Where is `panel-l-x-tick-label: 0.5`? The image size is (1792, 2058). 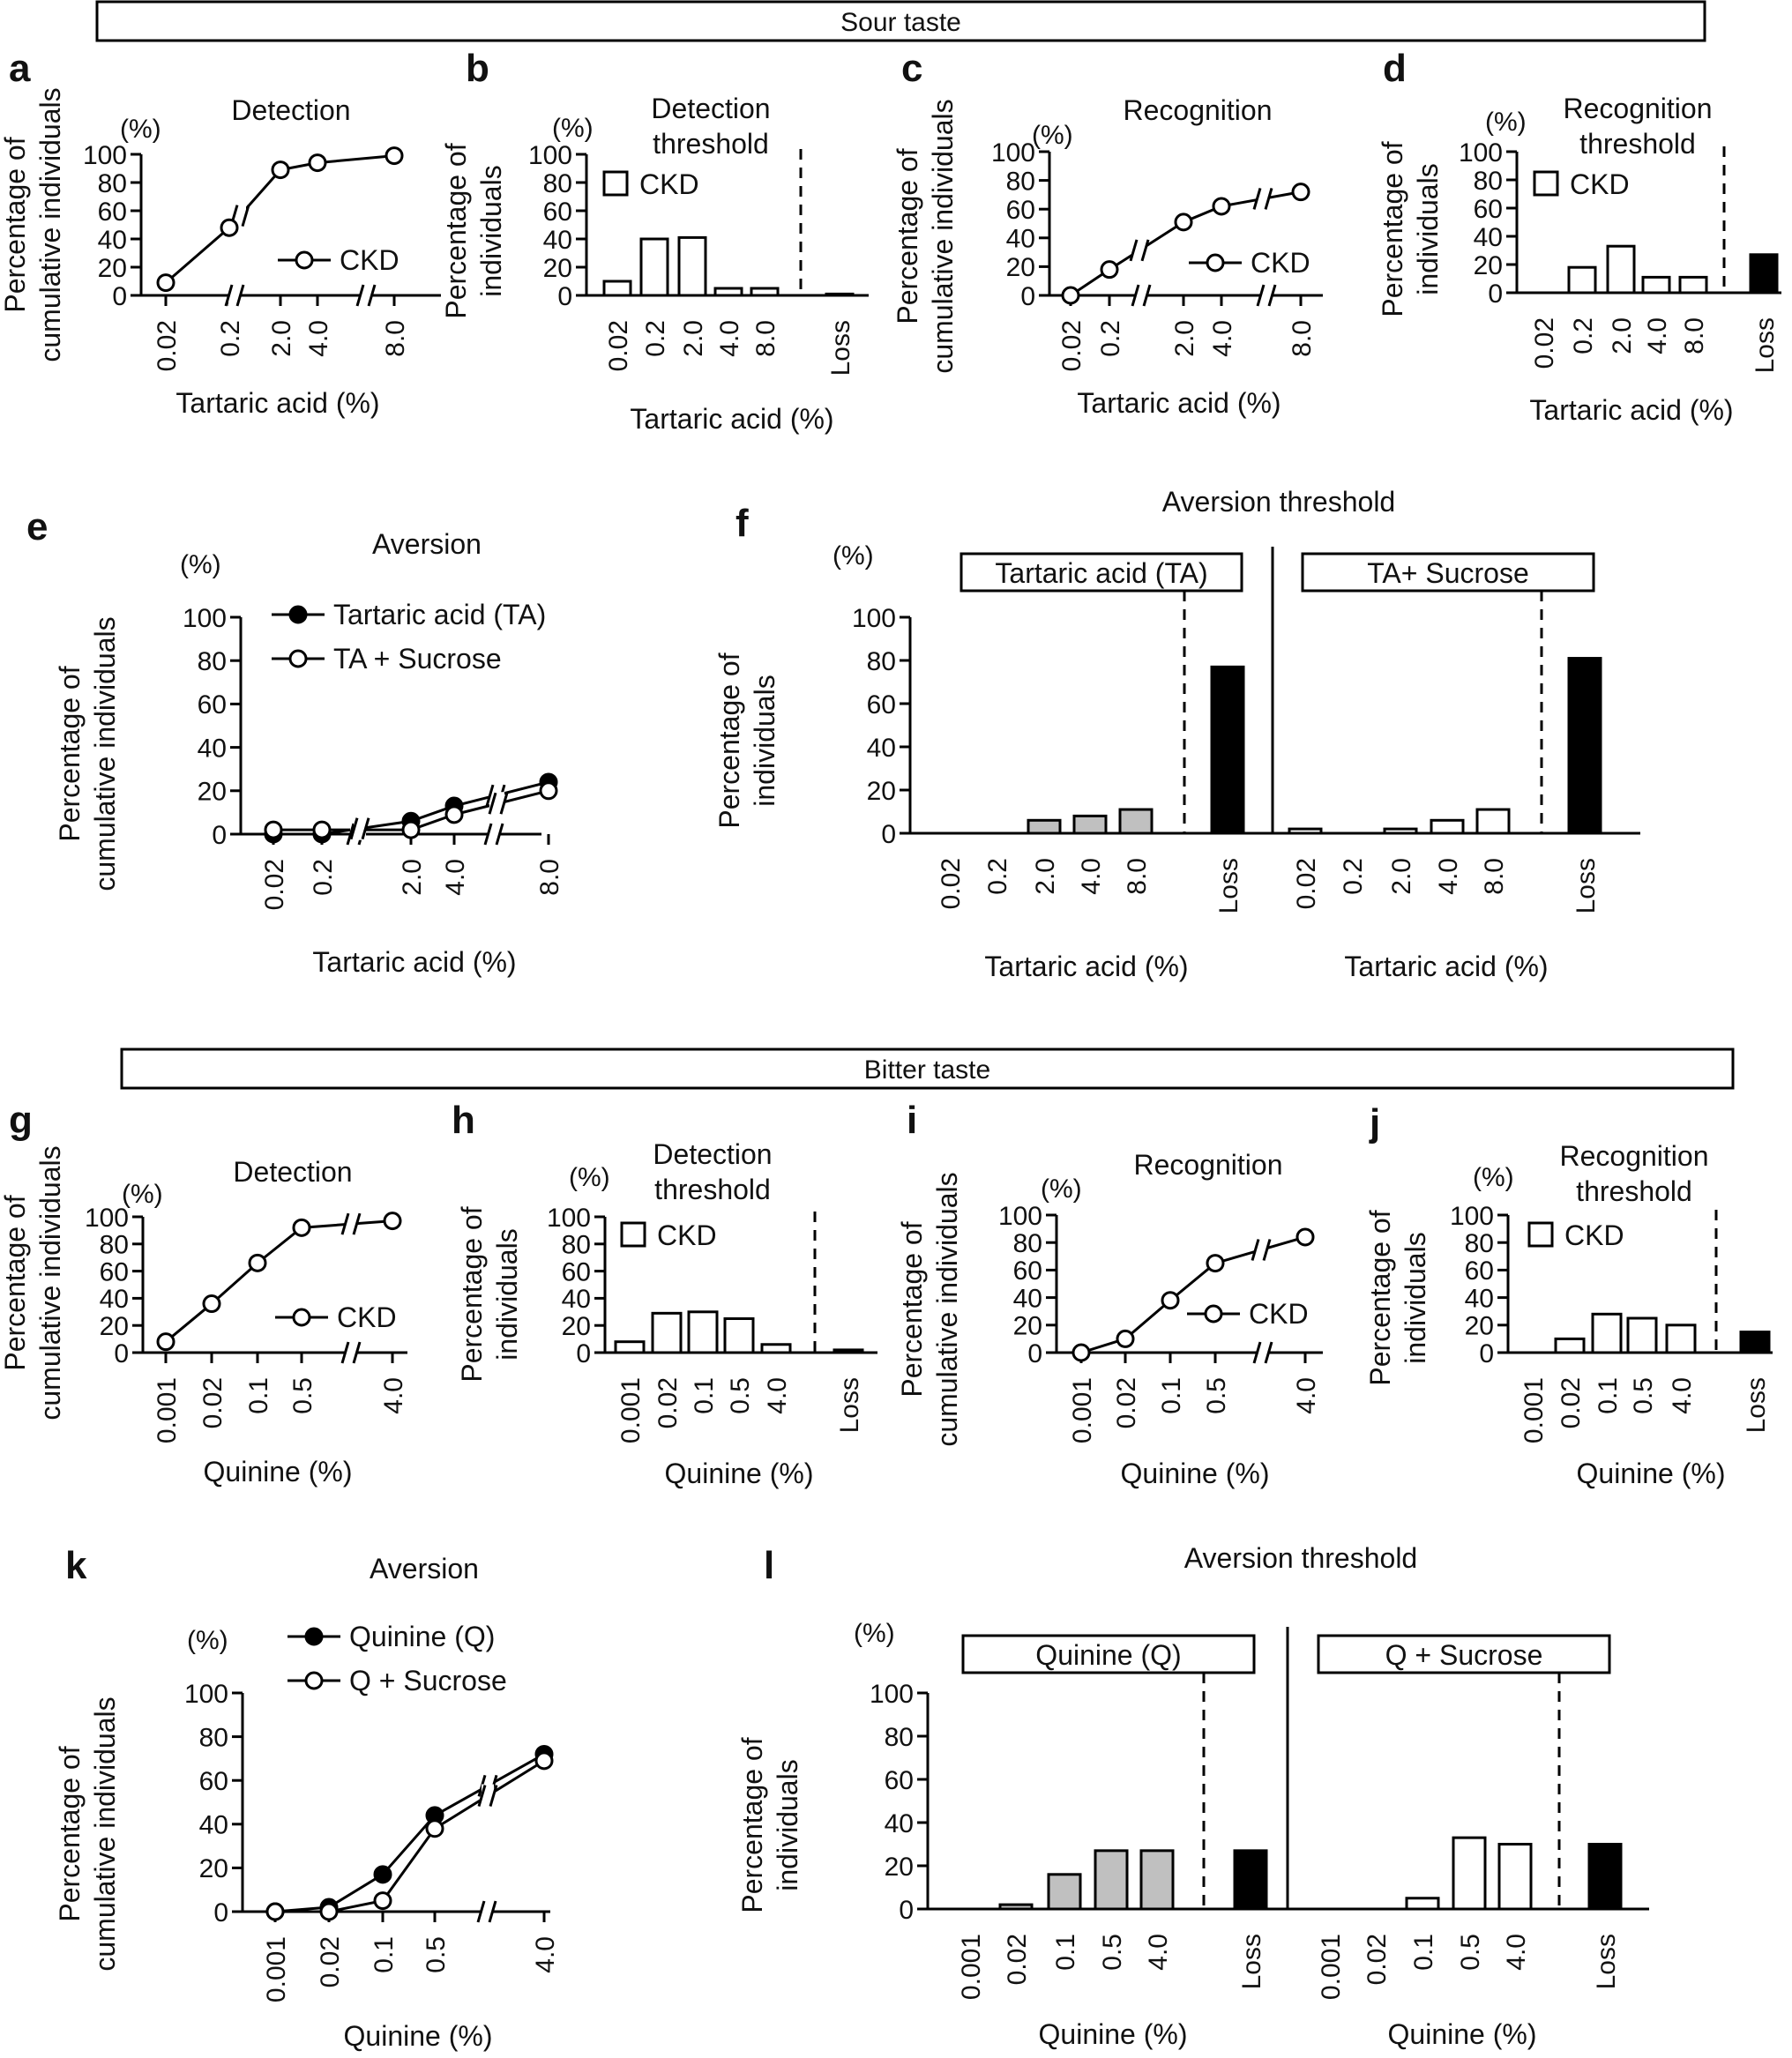
panel-l-x-tick-label: 0.5 is located at coordinates (1112, 1953).